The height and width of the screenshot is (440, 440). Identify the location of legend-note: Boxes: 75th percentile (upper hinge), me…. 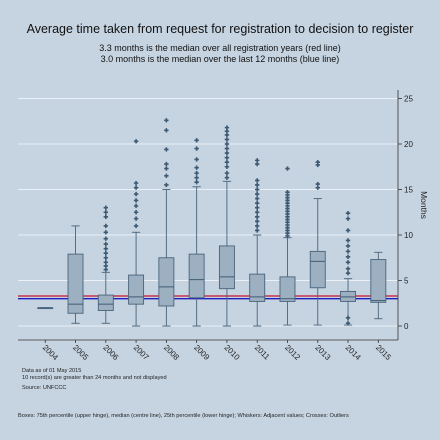
(183, 416).